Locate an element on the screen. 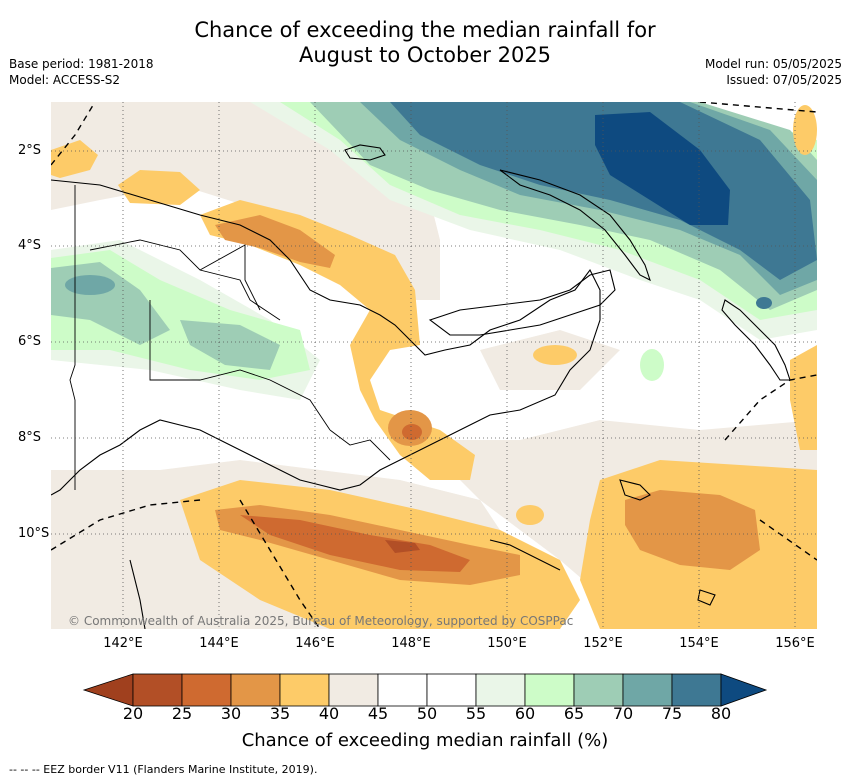 This screenshot has height=781, width=850. green-patch-east is located at coordinates (652, 365).